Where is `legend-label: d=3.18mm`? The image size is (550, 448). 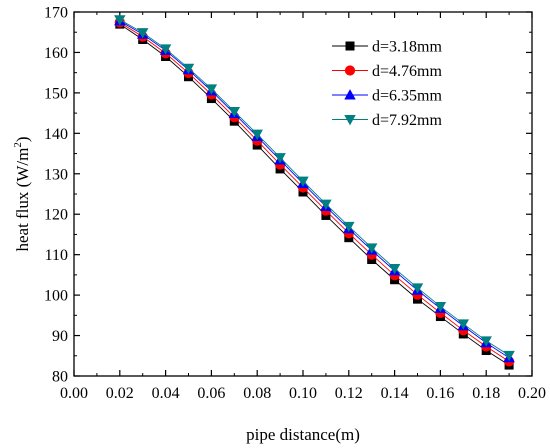
legend-label: d=3.18mm is located at coordinates (407, 47).